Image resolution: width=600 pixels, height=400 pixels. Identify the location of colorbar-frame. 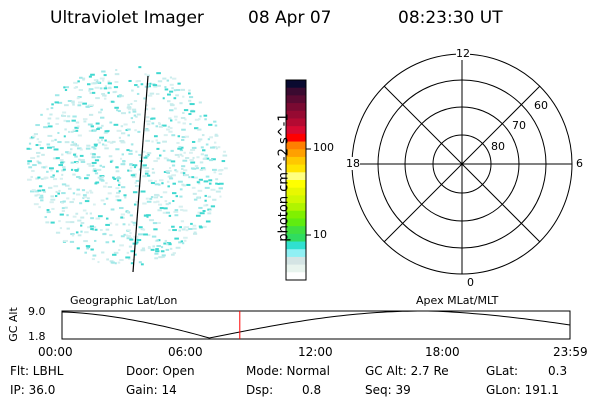
(296, 180).